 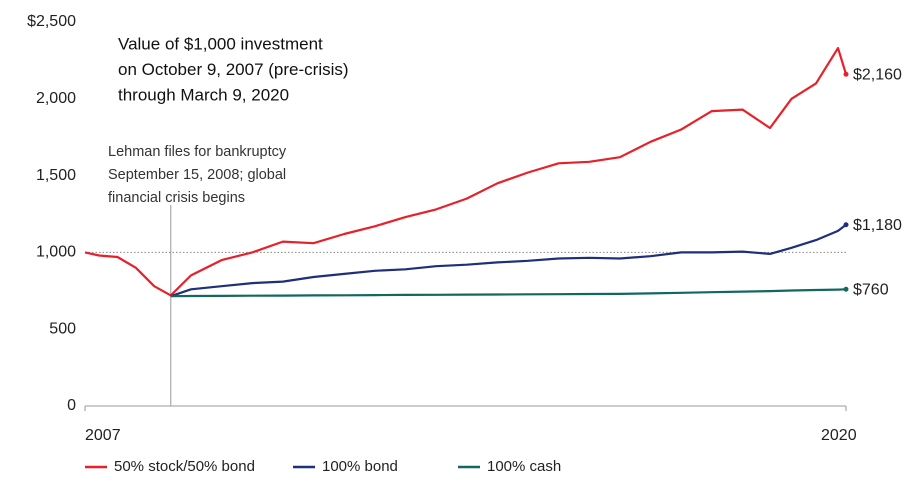 What do you see at coordinates (233, 69) in the screenshot?
I see `chart-title: on October 9, 2007 (pre-crisis)` at bounding box center [233, 69].